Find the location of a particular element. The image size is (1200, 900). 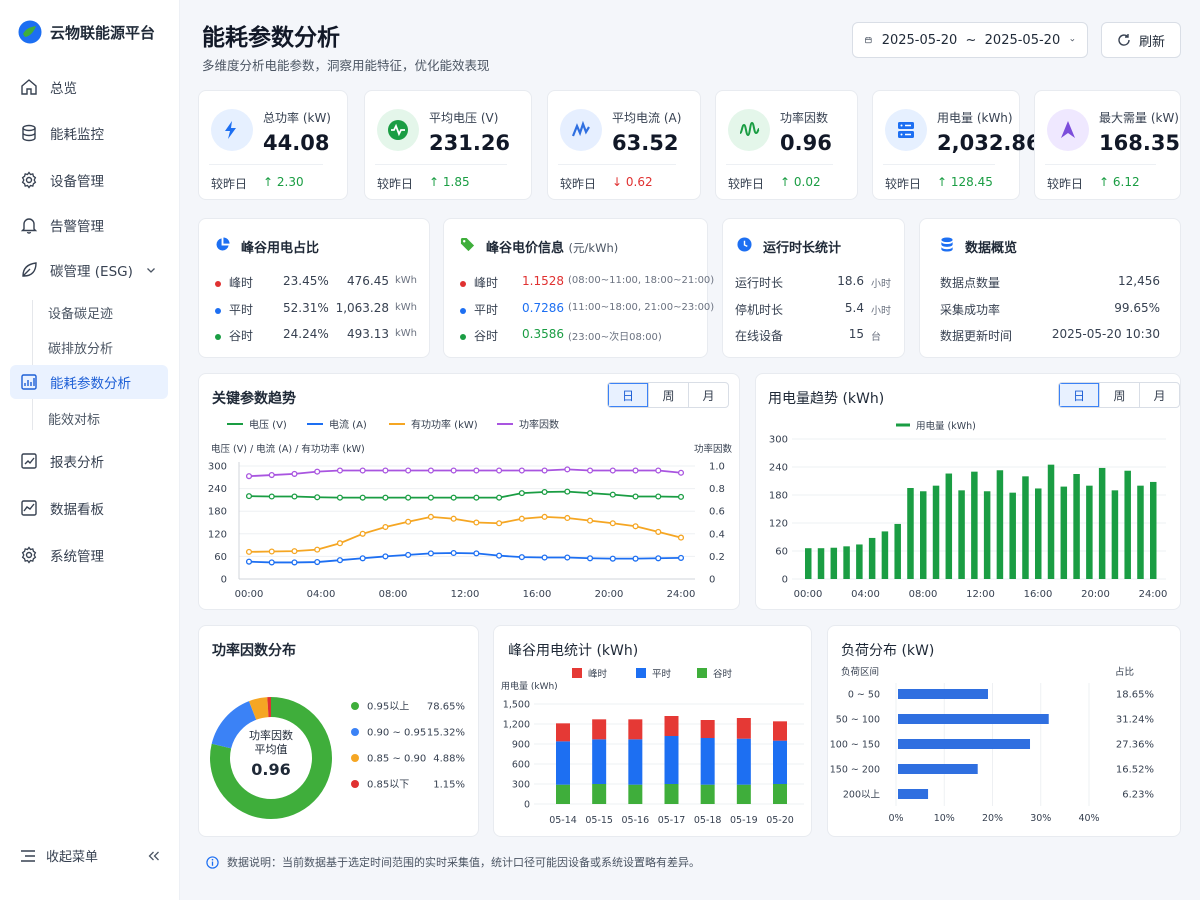

sidebar-item-reports: 报表分析 is located at coordinates (89, 461).